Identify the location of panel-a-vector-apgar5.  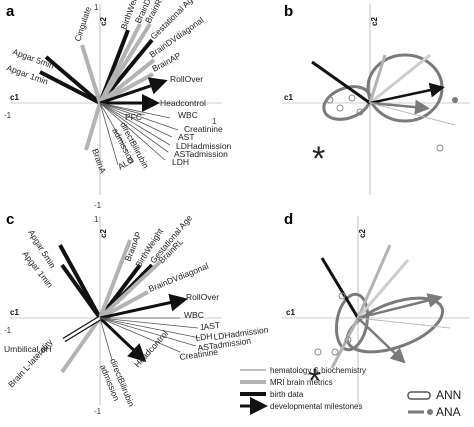
(73, 80).